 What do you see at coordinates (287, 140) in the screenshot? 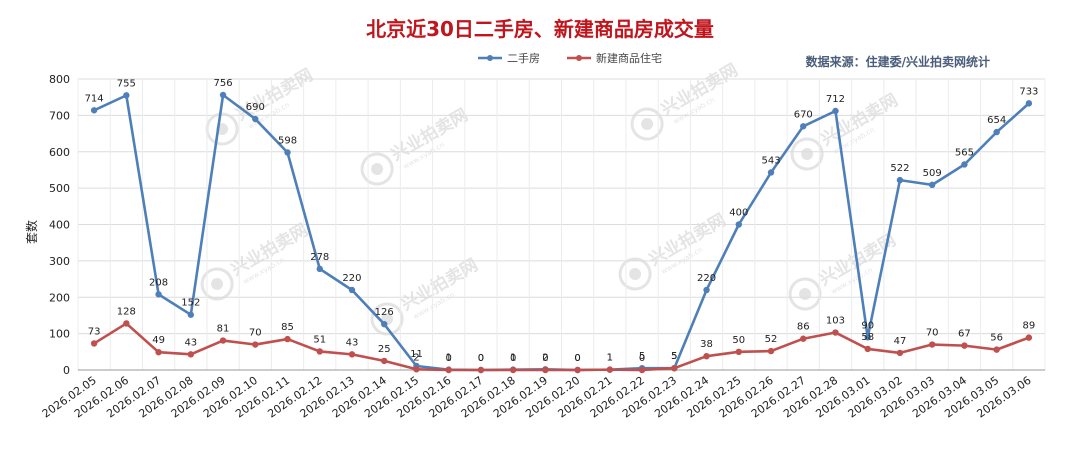
I see `data-label: 598` at bounding box center [287, 140].